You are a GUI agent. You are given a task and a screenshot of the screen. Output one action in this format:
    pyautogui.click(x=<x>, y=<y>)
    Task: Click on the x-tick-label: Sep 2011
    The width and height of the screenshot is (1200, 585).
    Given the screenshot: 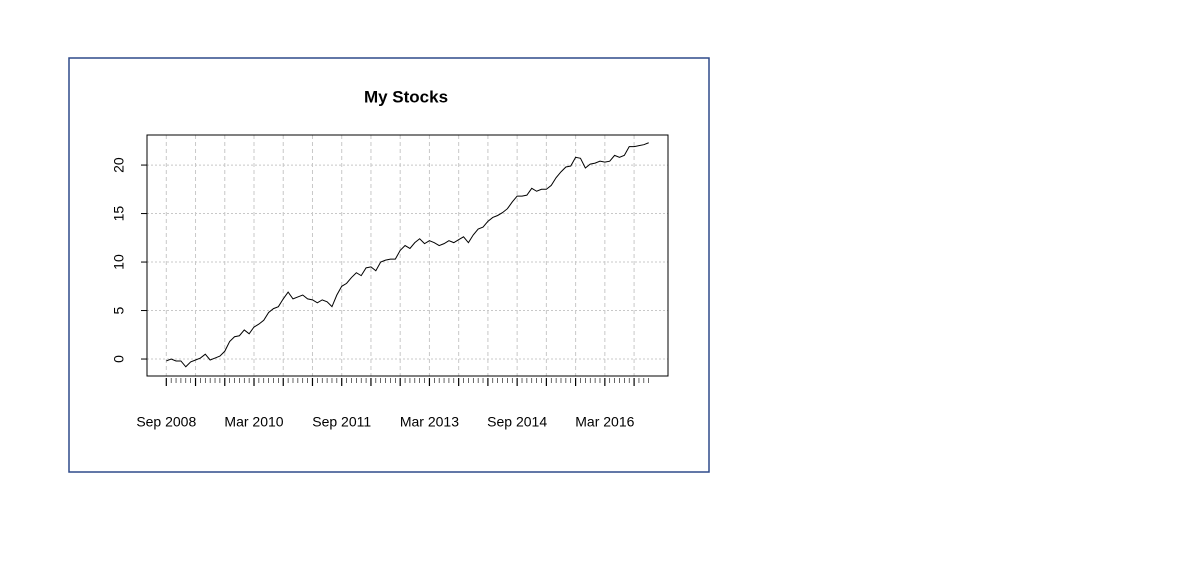 What is the action you would take?
    pyautogui.click(x=341, y=422)
    